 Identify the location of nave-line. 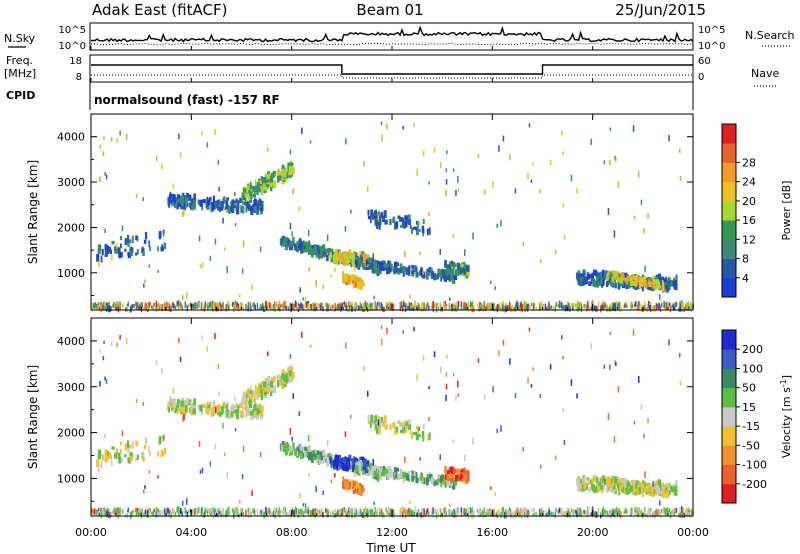
(392, 76).